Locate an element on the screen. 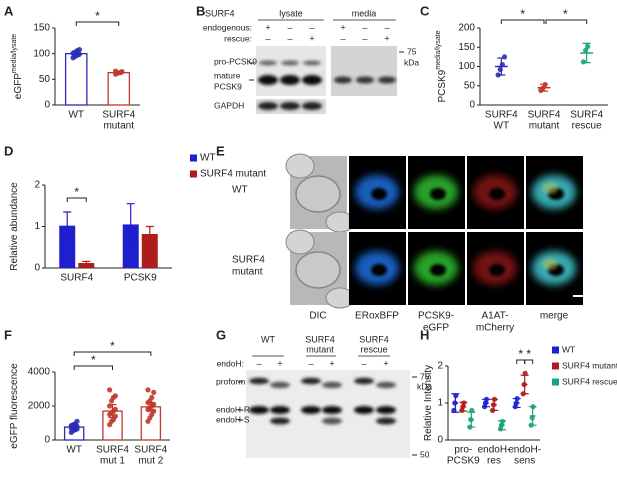  column-label: DIC is located at coordinates (317, 316).